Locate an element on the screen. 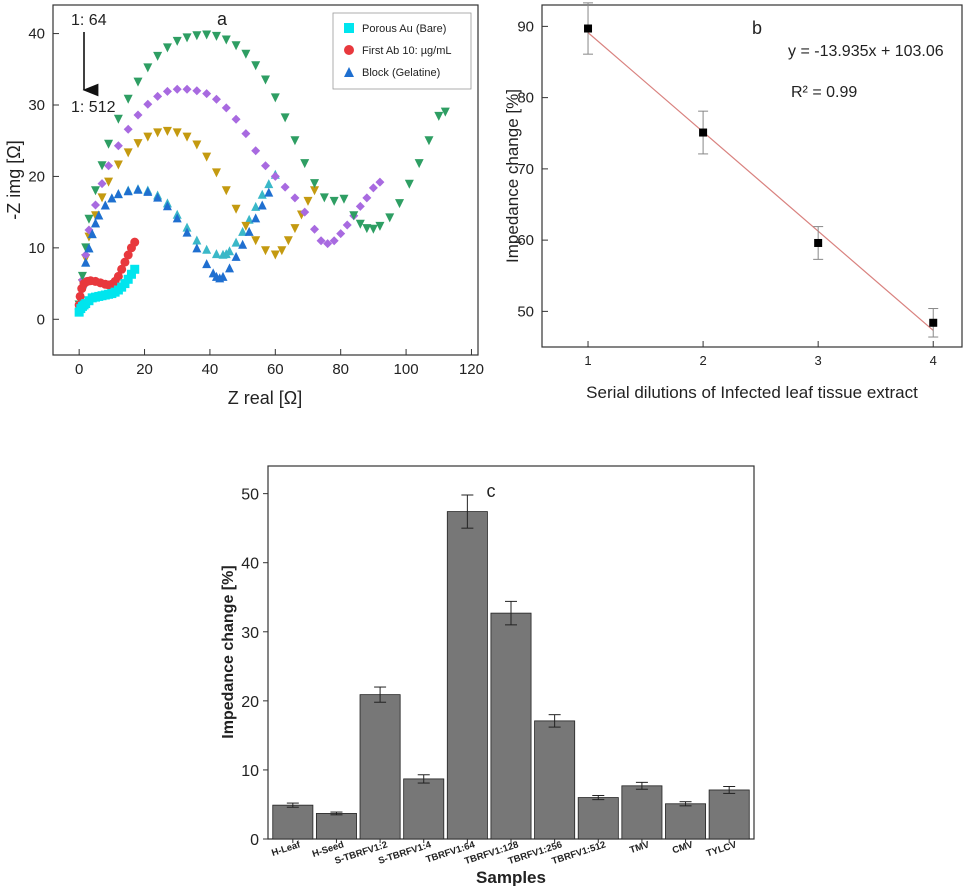 This screenshot has width=970, height=886. y-tick-label: 70 is located at coordinates (525, 169).